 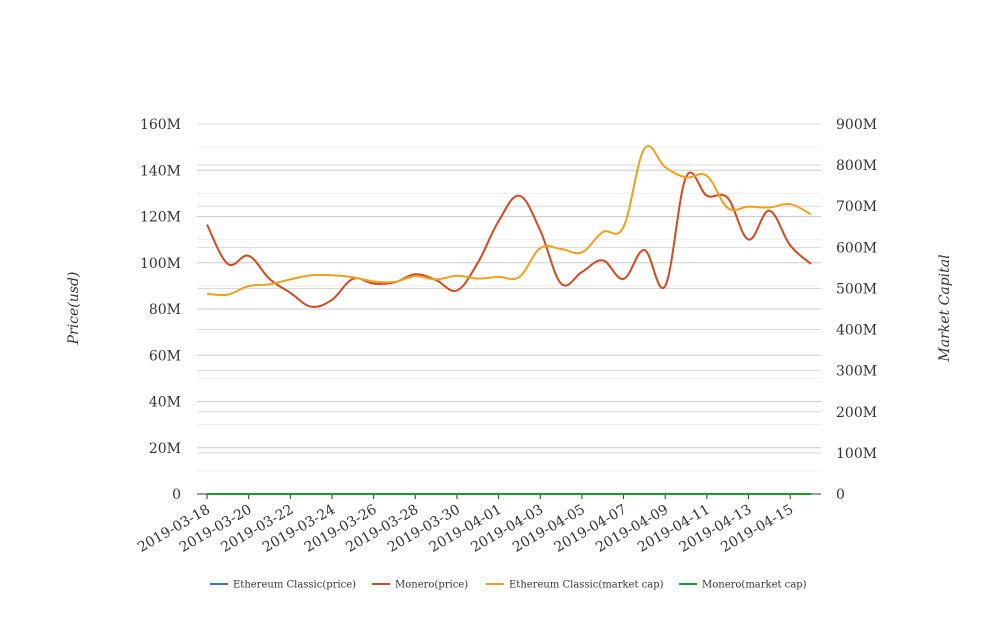 What do you see at coordinates (945, 308) in the screenshot?
I see `y-axis-right-title: Market Capital` at bounding box center [945, 308].